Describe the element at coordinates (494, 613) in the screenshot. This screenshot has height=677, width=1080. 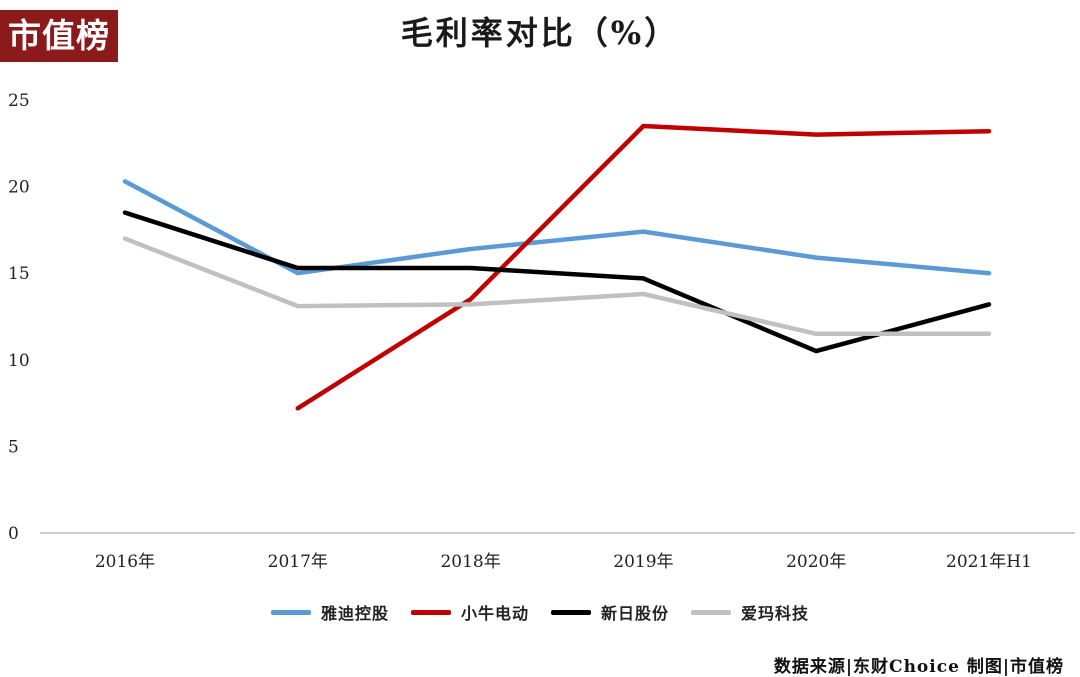
I see `legend-label: 小牛电动` at that location.